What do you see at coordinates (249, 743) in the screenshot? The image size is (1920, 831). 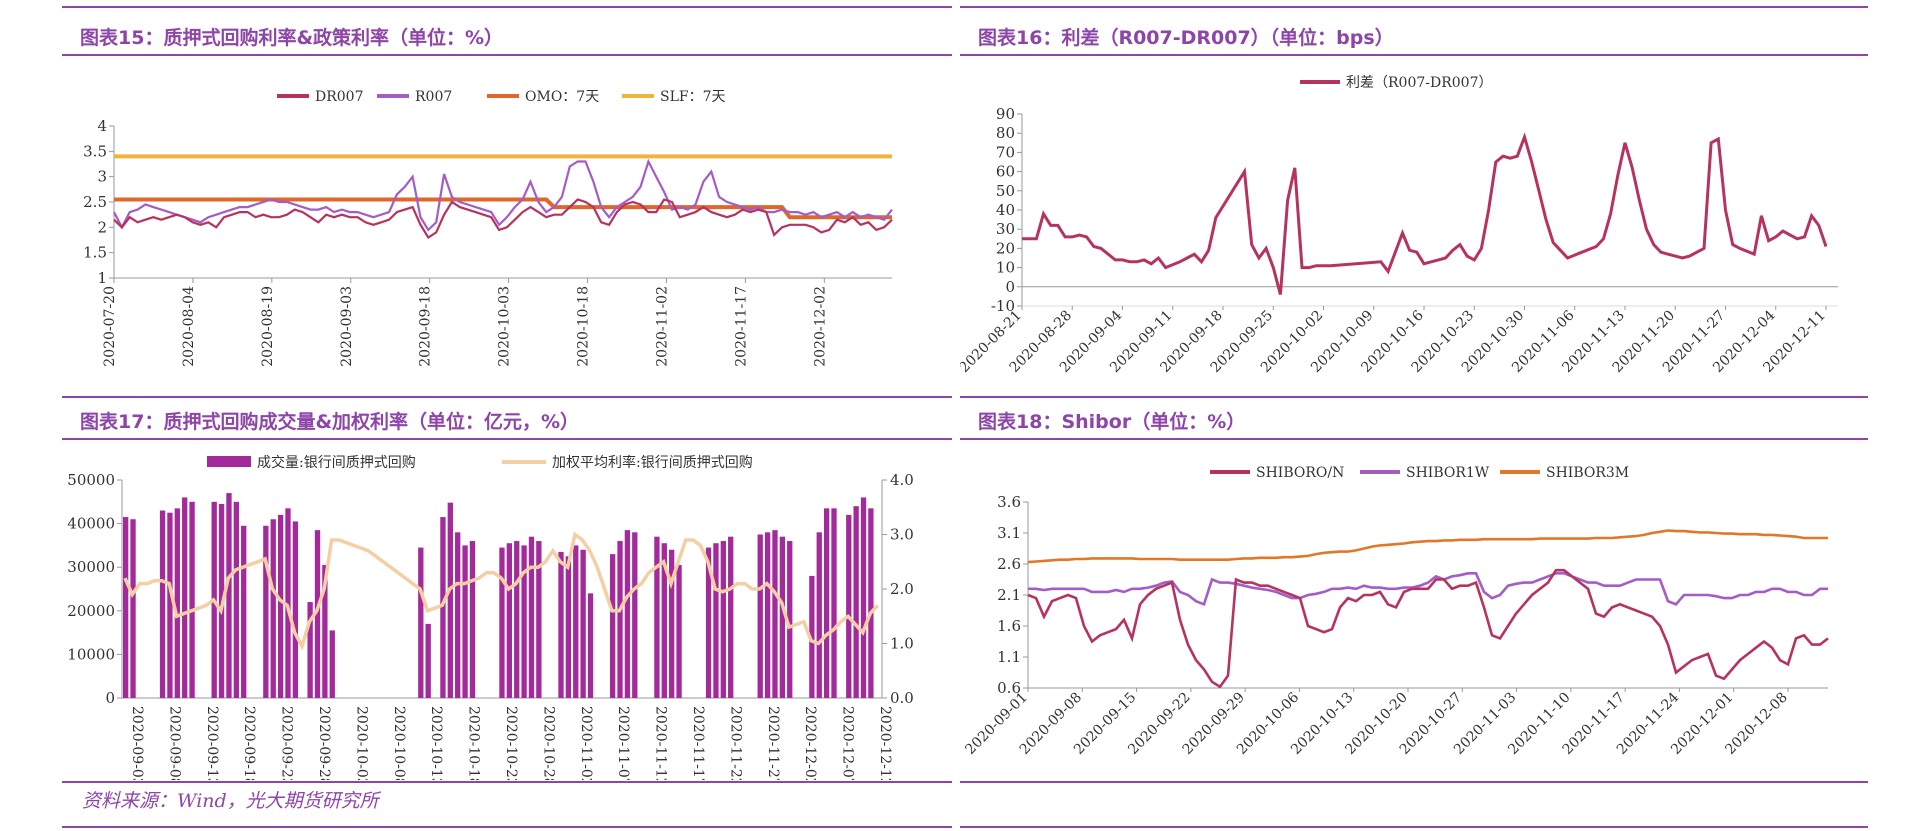 I see `chart-17-xtick-label: 2020-09-18` at bounding box center [249, 743].